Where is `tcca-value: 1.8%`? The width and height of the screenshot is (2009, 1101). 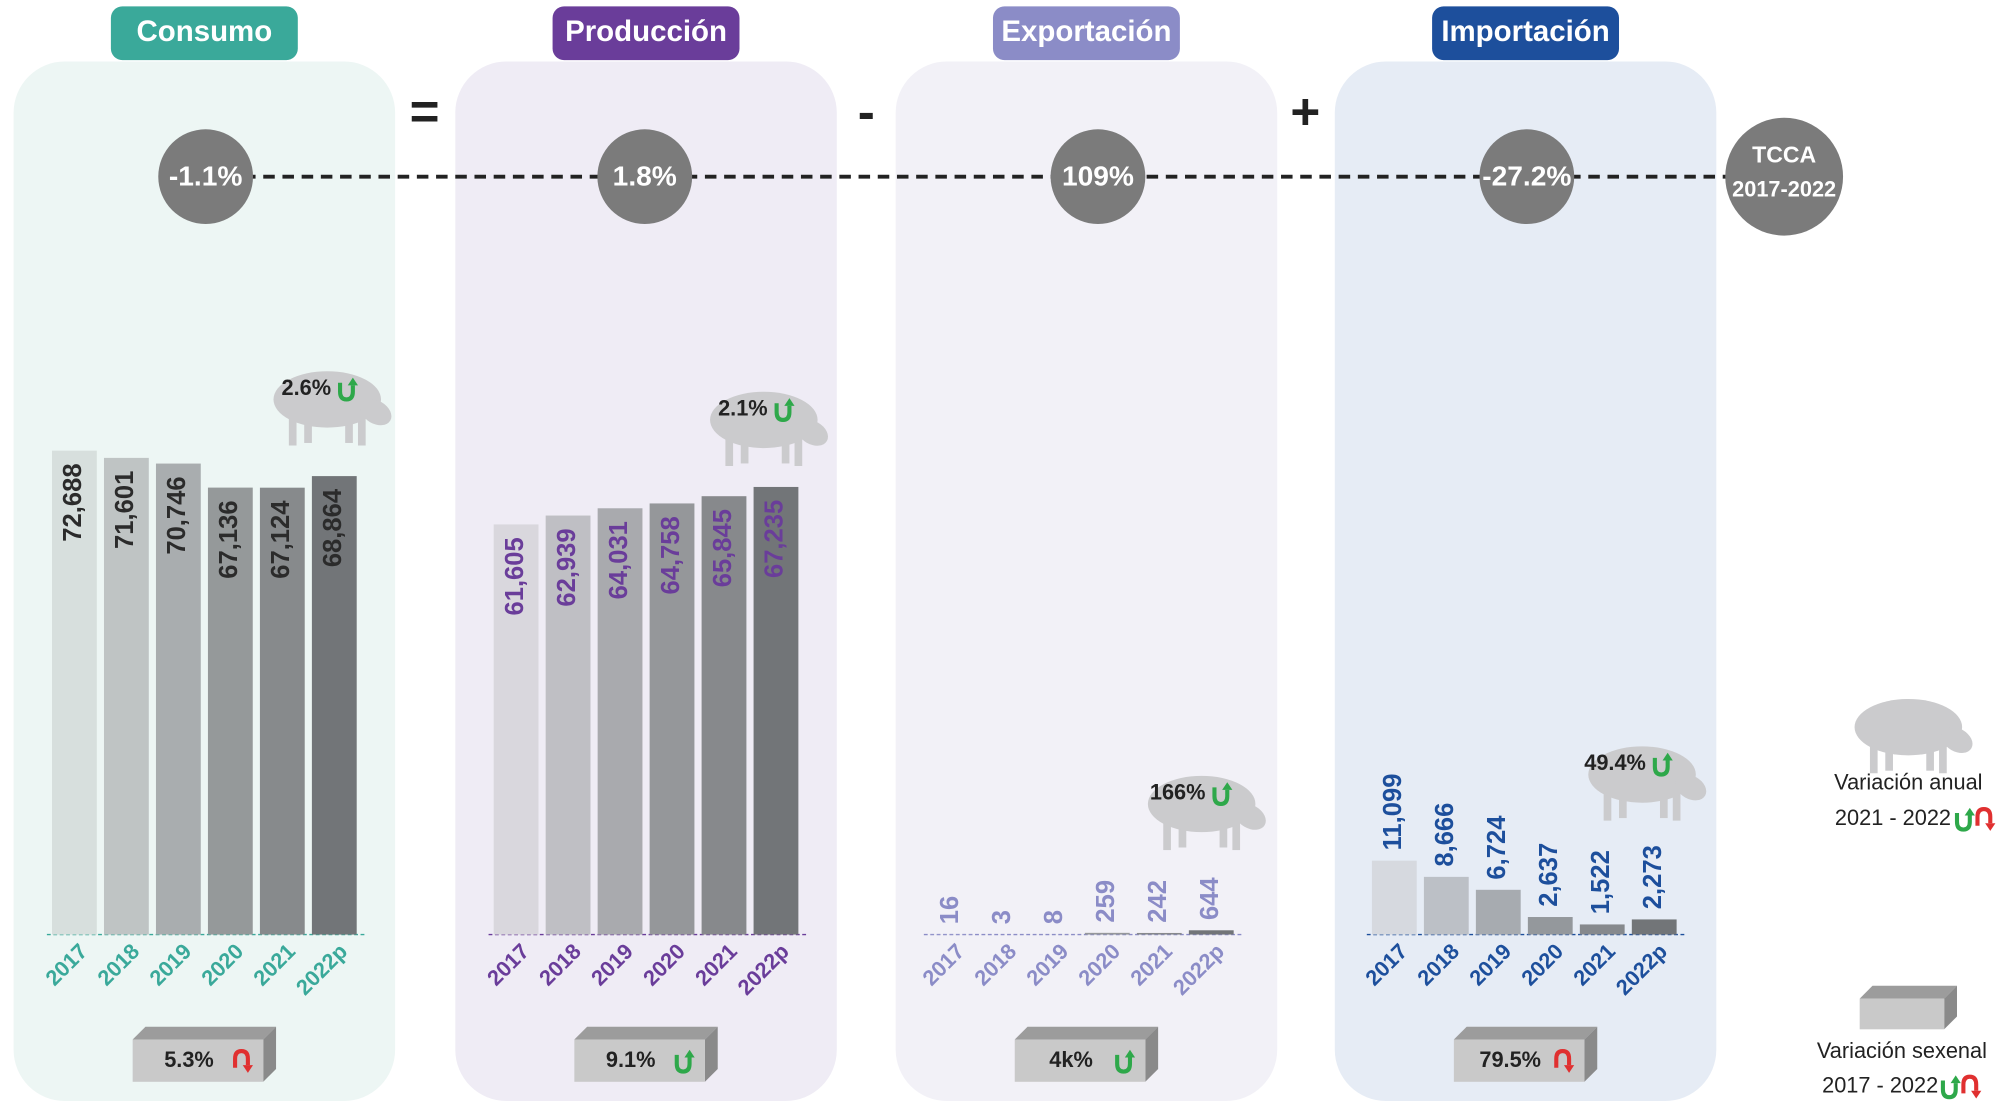 tcca-value: 1.8% is located at coordinates (645, 175).